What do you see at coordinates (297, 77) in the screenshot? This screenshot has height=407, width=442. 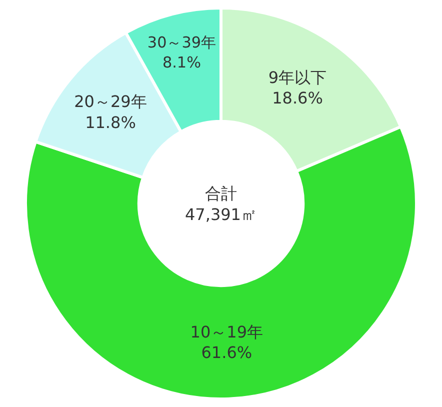 I see `slice-label: 9年以下` at bounding box center [297, 77].